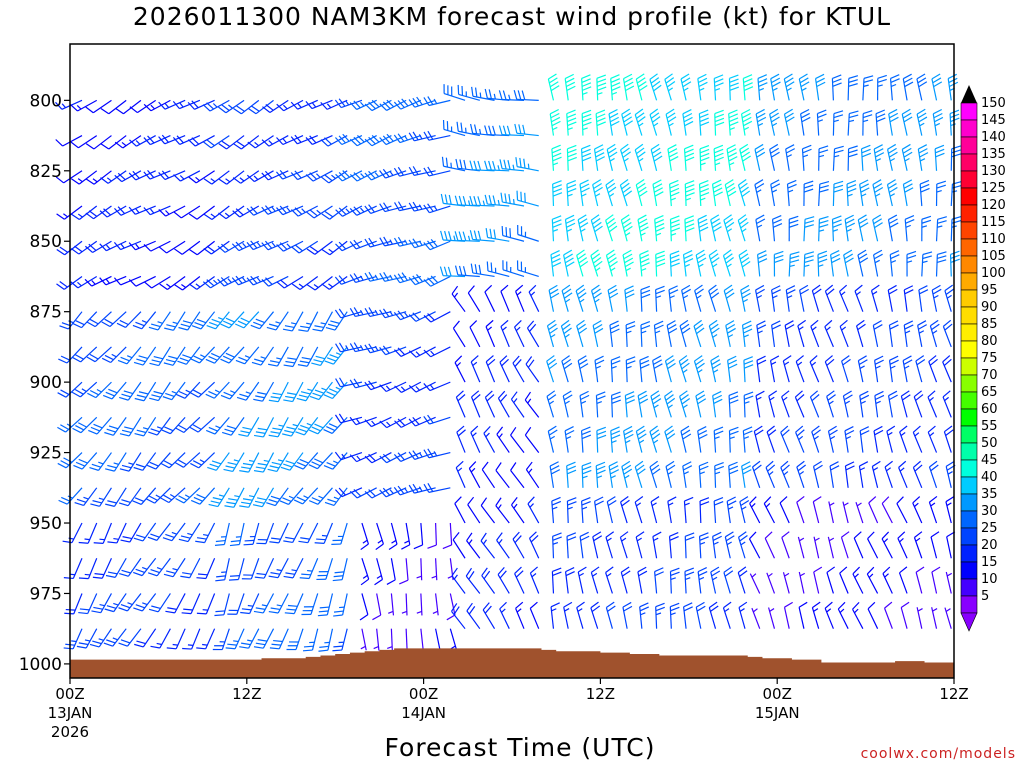 The image size is (1024, 768). What do you see at coordinates (969, 587) in the screenshot?
I see `colorbar-swatch` at bounding box center [969, 587].